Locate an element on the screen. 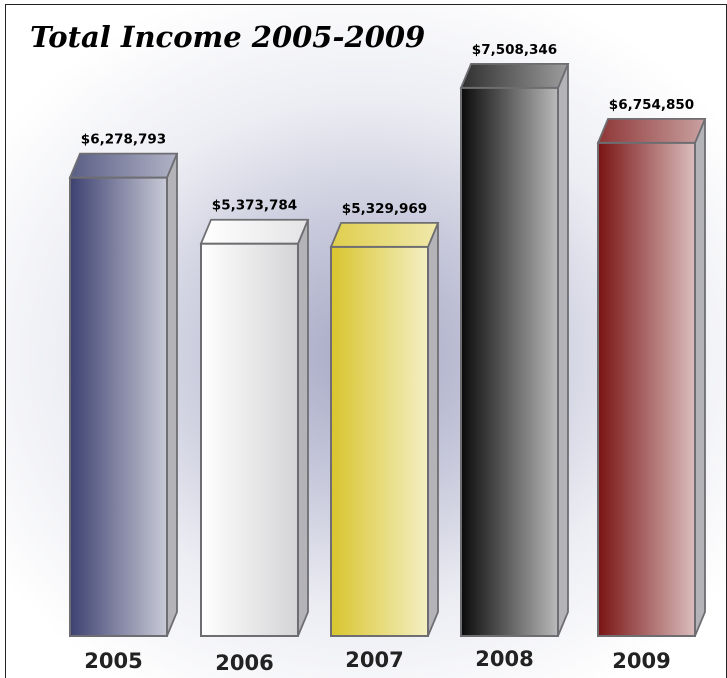 Image resolution: width=727 pixels, height=678 pixels. bar-side-2009 is located at coordinates (700, 377).